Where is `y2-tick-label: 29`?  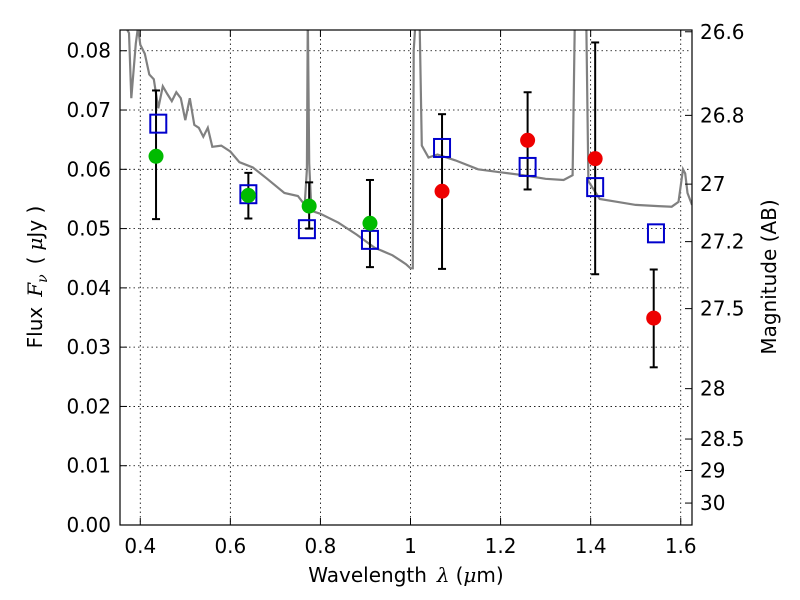
y2-tick-label: 29 is located at coordinates (712, 470).